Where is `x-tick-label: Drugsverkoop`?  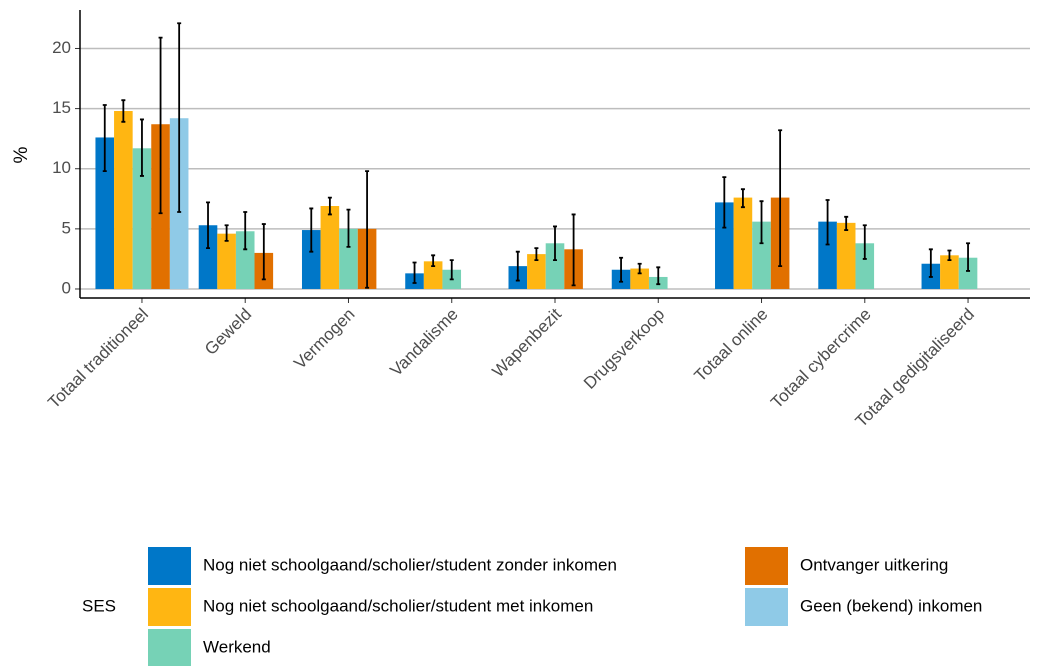
x-tick-label: Drugsverkoop is located at coordinates (624, 349).